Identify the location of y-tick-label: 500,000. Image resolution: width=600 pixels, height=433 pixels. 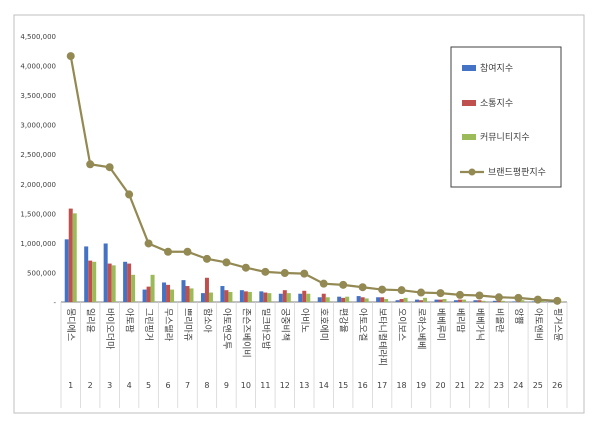
(41, 273).